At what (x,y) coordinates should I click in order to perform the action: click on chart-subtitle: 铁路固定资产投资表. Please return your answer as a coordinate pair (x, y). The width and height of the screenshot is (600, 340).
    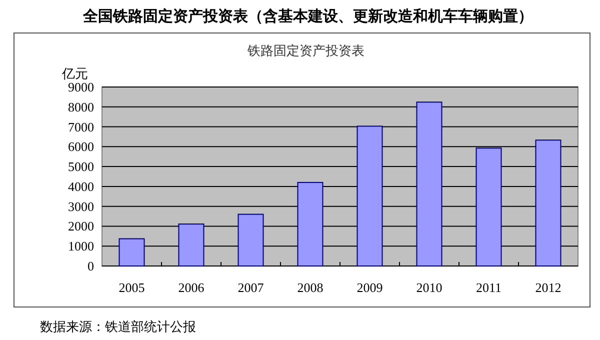
    Looking at the image, I should click on (305, 50).